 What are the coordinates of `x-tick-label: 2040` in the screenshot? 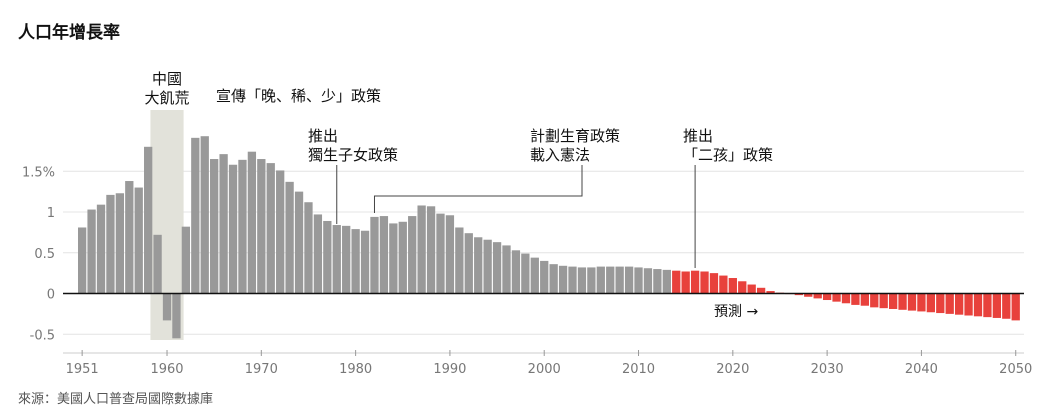 It's located at (921, 369).